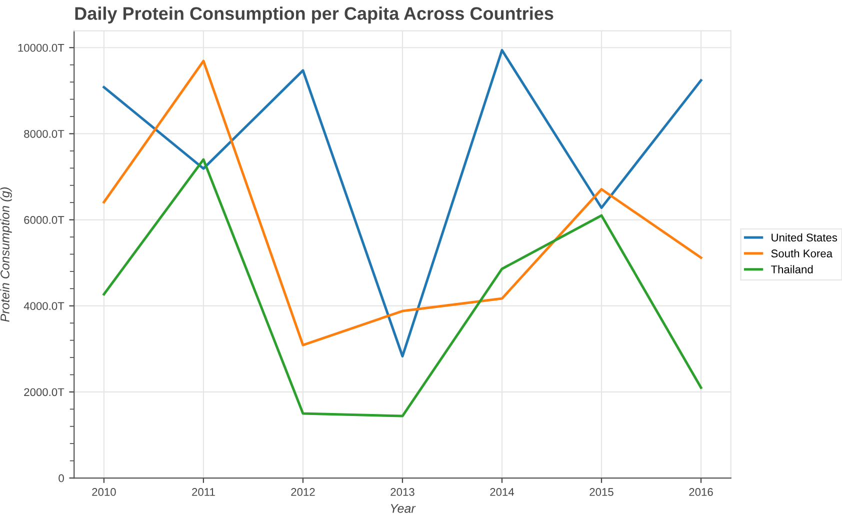 This screenshot has width=842, height=514. I want to click on y-tick-label: 6000.0T, so click(44, 220).